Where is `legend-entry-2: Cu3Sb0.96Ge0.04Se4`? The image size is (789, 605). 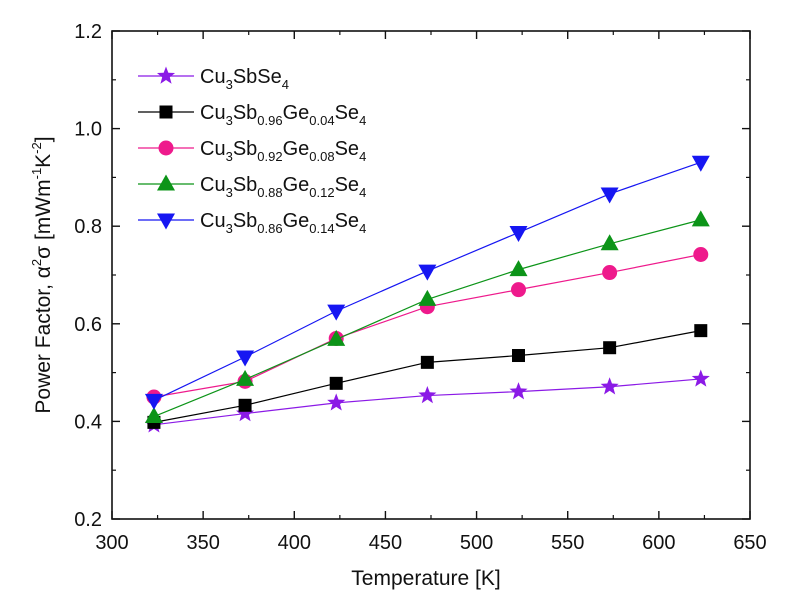 legend-entry-2: Cu3Sb0.96Ge0.04Se4 is located at coordinates (252, 115).